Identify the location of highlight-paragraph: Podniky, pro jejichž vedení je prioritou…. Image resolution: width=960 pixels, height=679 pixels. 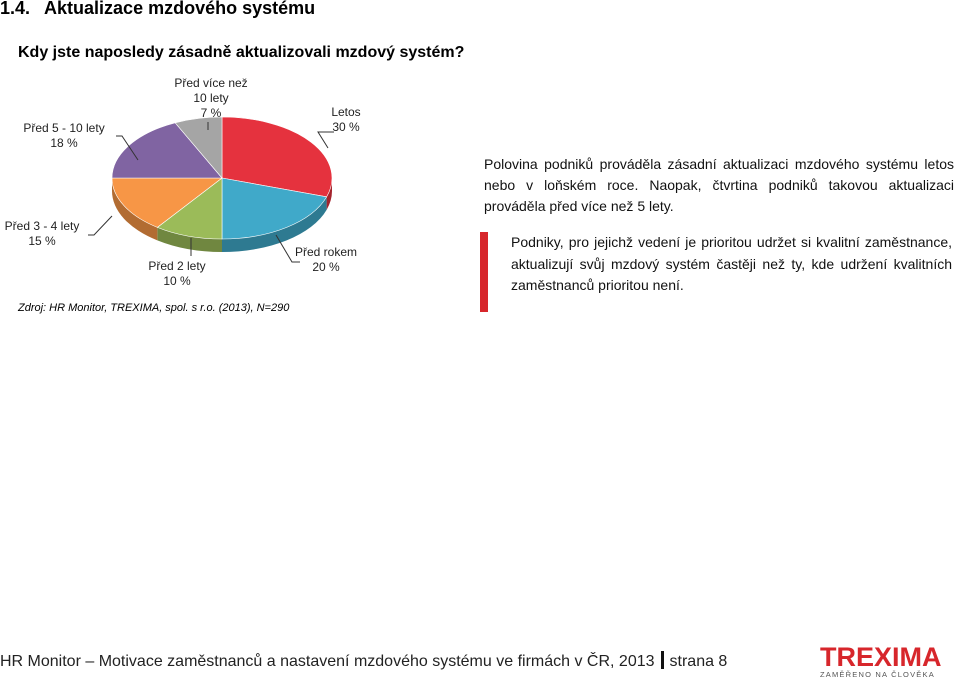
(731, 263).